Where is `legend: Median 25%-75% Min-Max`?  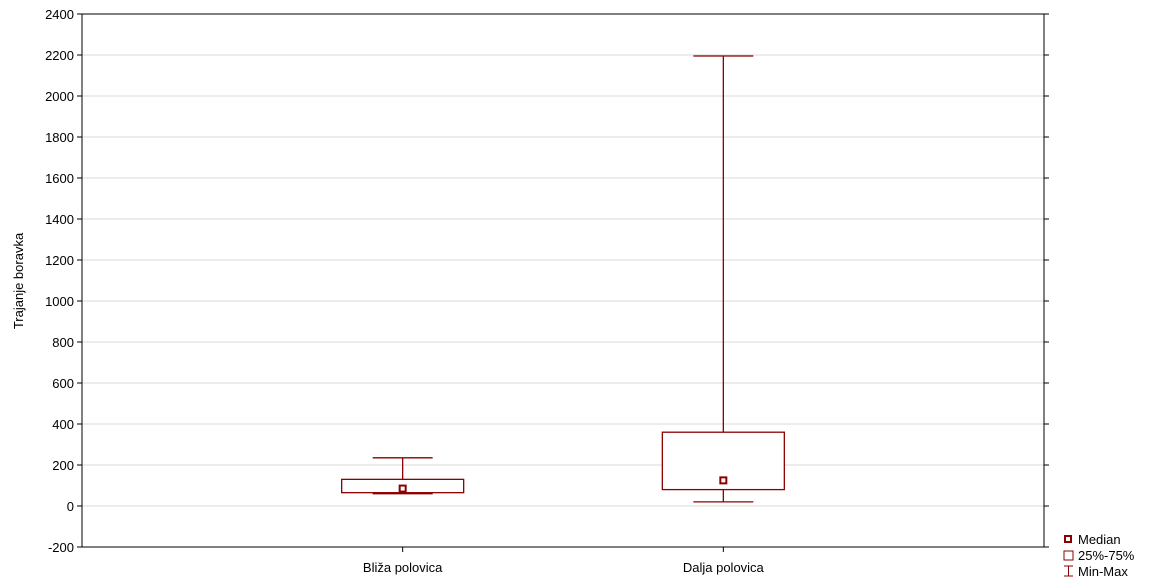 legend: Median 25%-75% Min-Max is located at coordinates (1099, 555).